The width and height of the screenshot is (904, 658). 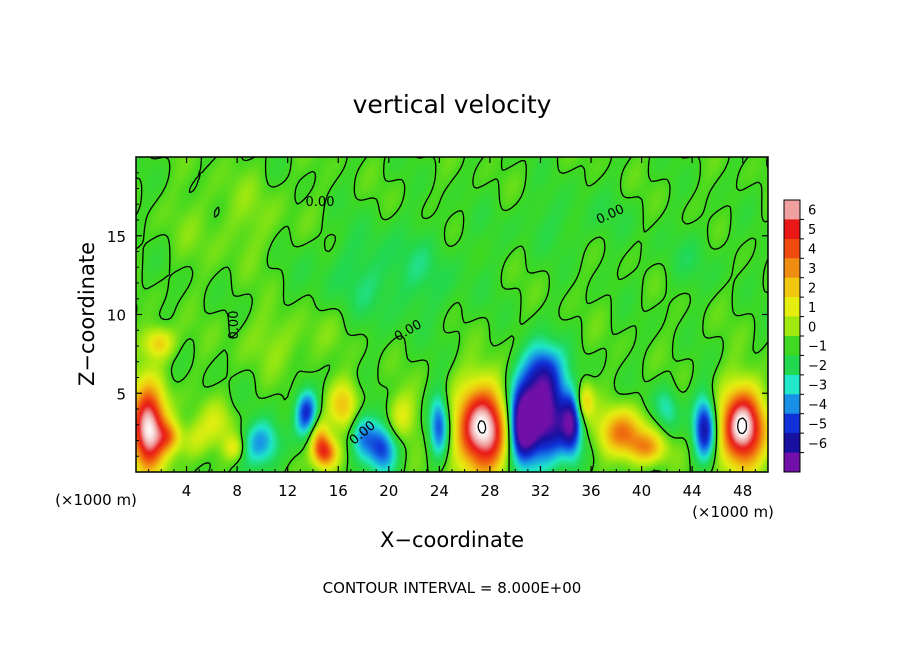 I want to click on x-tick-label: 16, so click(x=338, y=491).